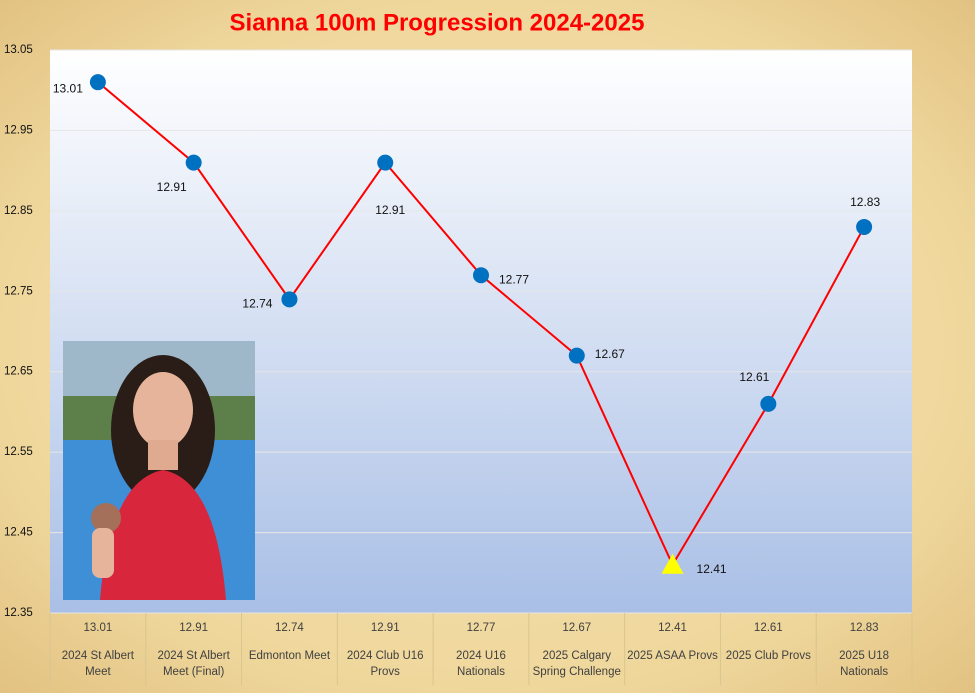 The height and width of the screenshot is (693, 975). I want to click on x-tick-label: 2025 U18 Nationals, so click(864, 664).